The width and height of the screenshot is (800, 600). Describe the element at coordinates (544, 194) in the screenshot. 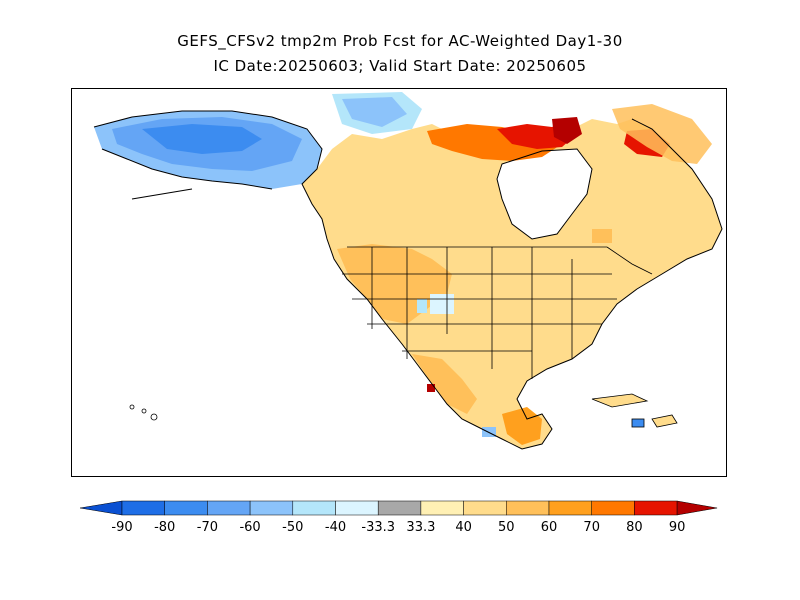

I see `hudson-bay` at that location.